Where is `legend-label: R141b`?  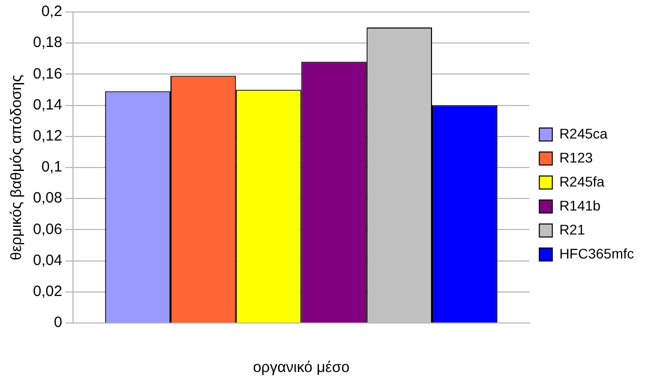 legend-label: R141b is located at coordinates (580, 205).